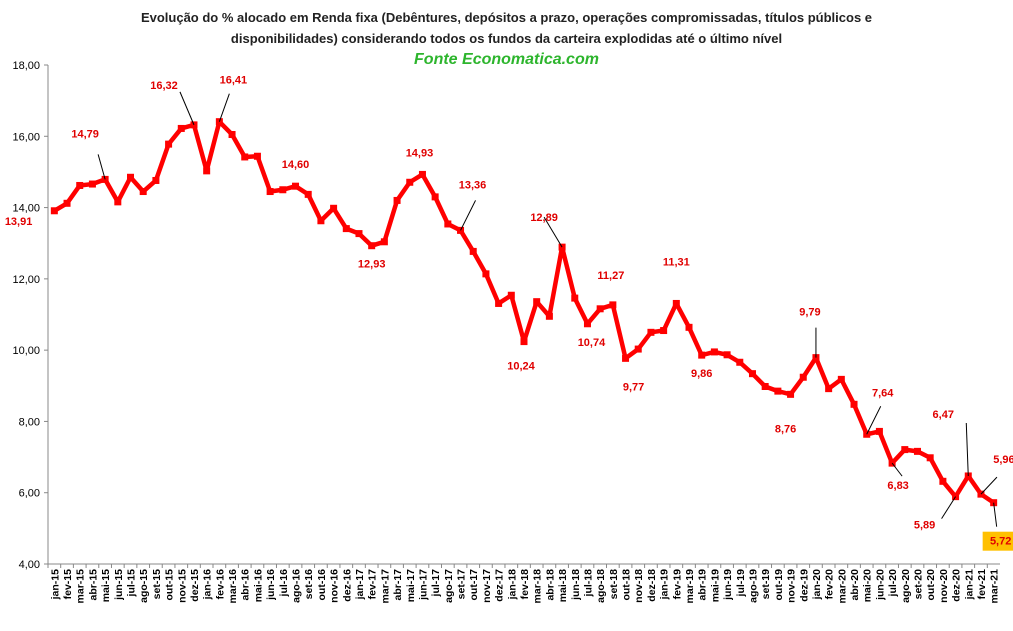  What do you see at coordinates (538, 586) in the screenshot?
I see `x-tick-label: mar-18` at bounding box center [538, 586].